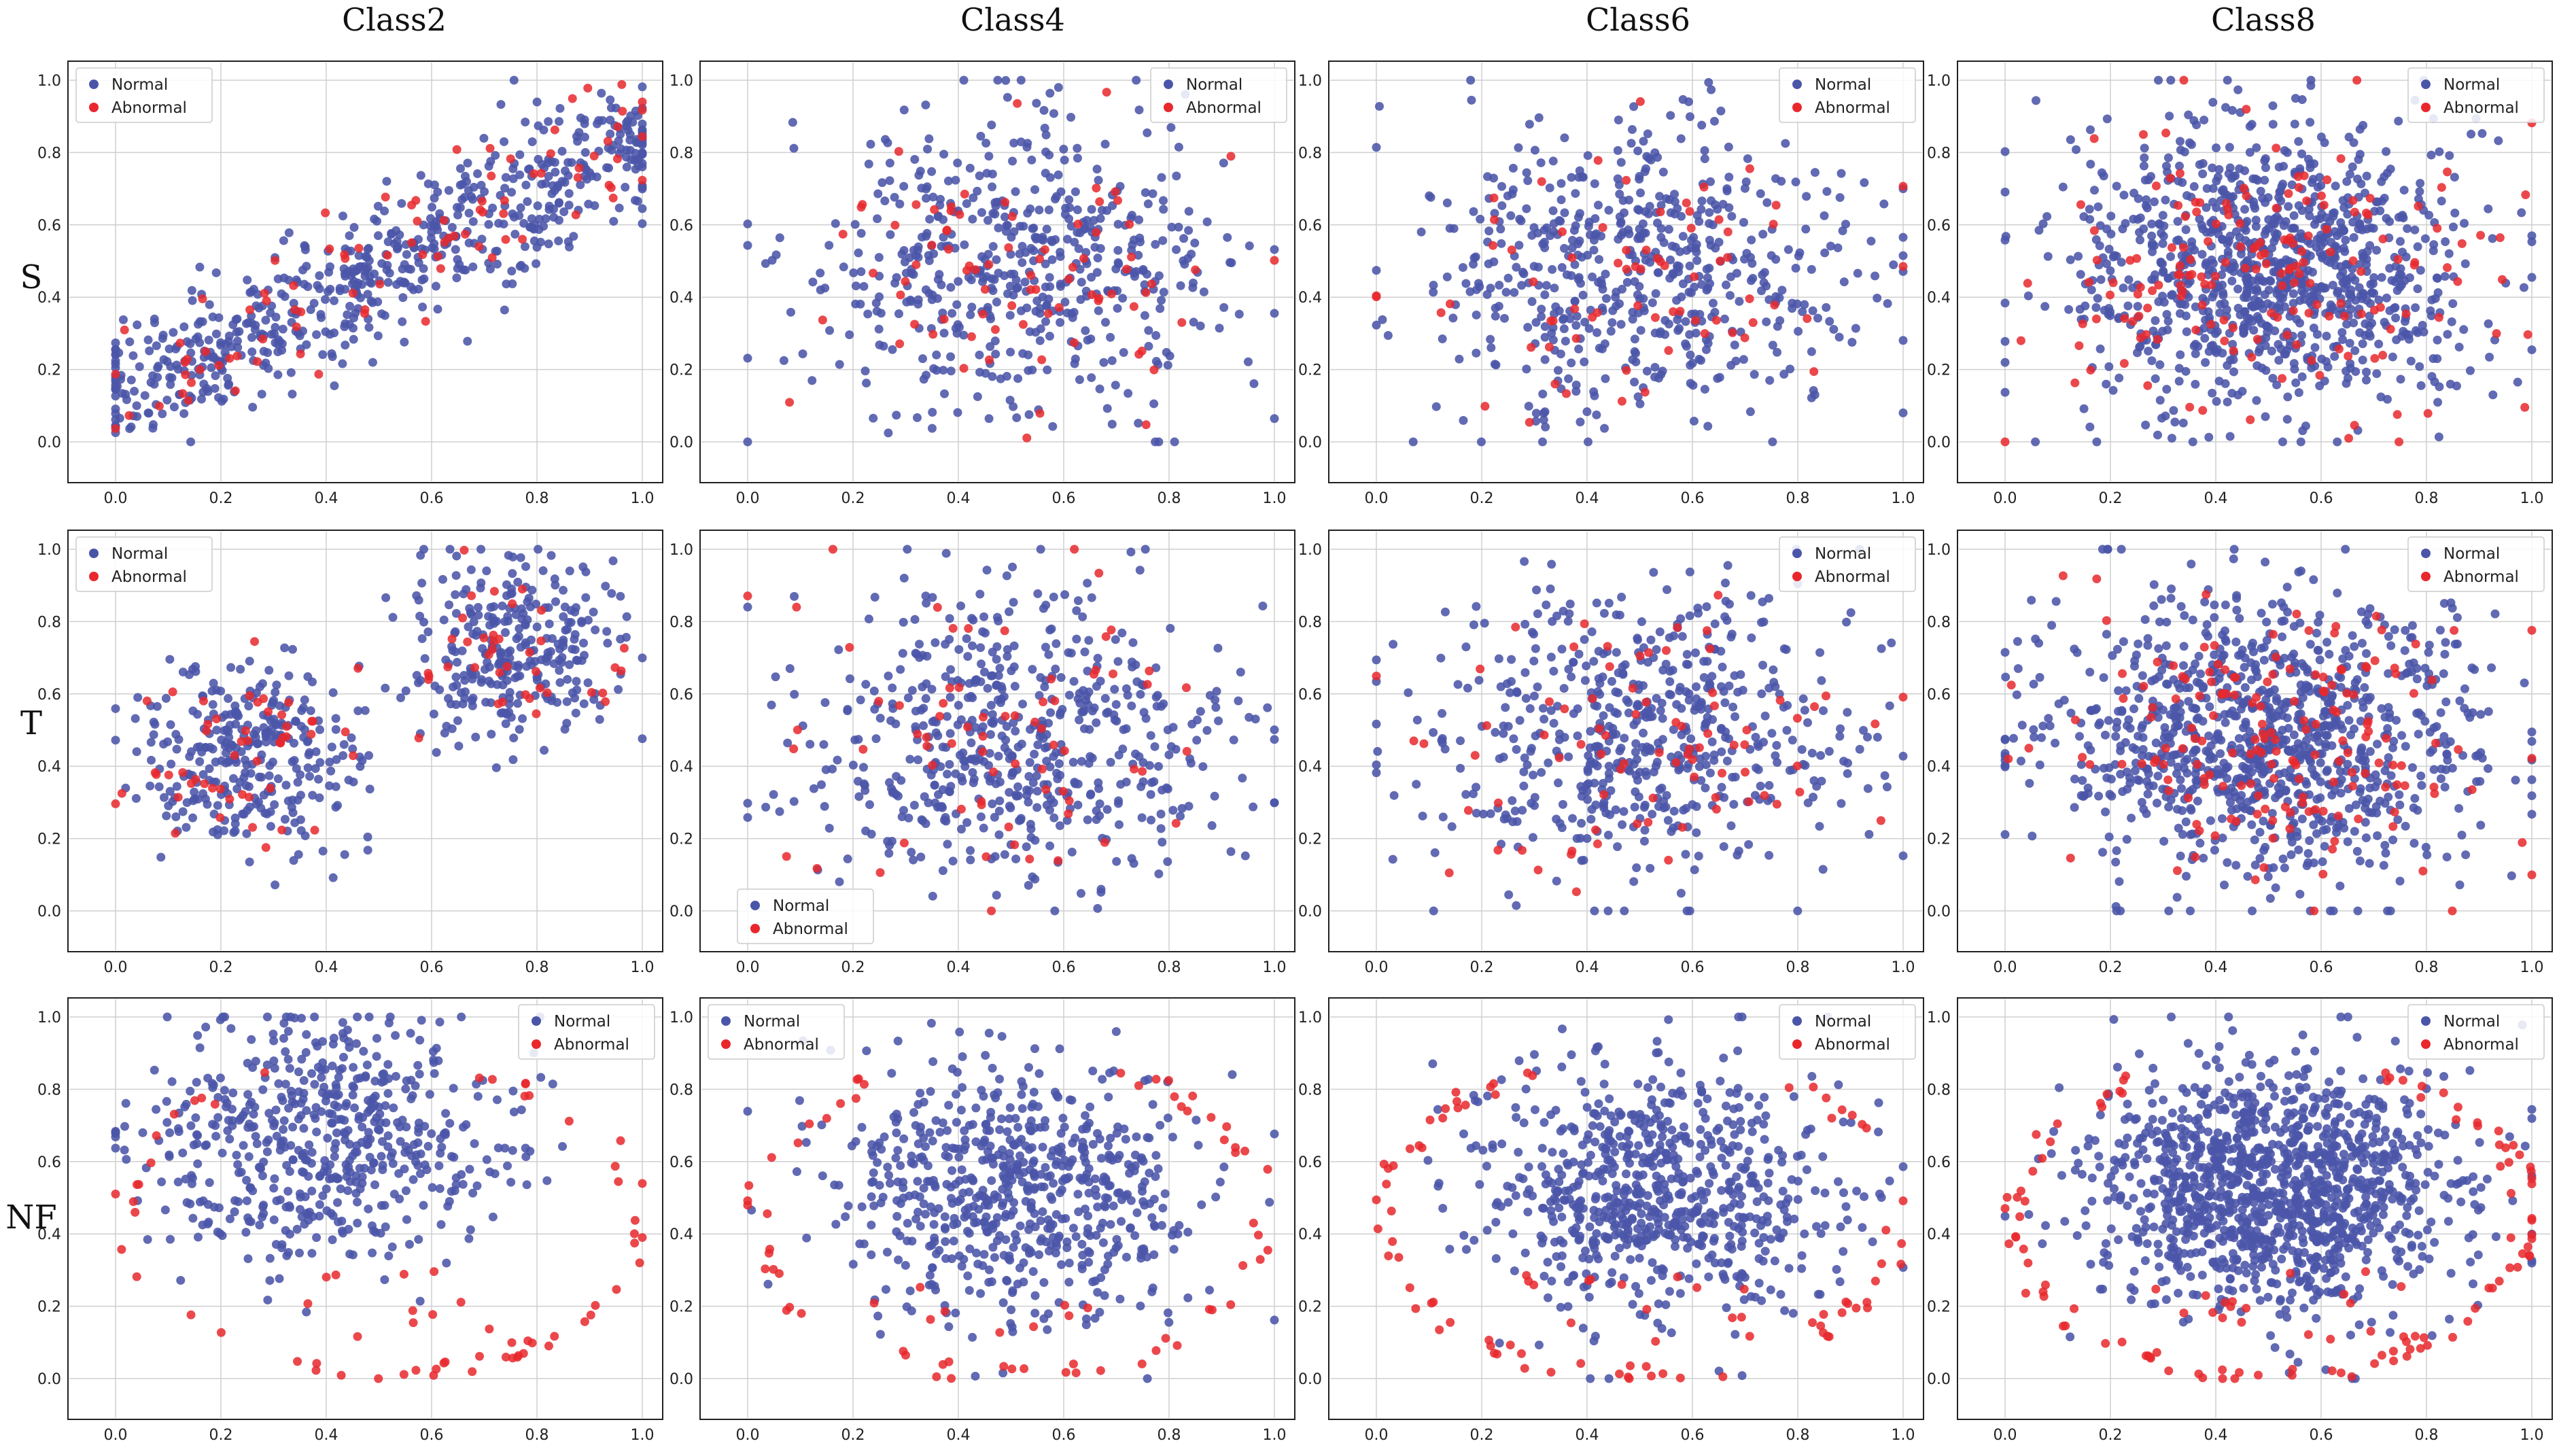 The height and width of the screenshot is (1452, 2576). Describe the element at coordinates (1214, 85) in the screenshot. I see `legend-label-normal: Normal` at that location.